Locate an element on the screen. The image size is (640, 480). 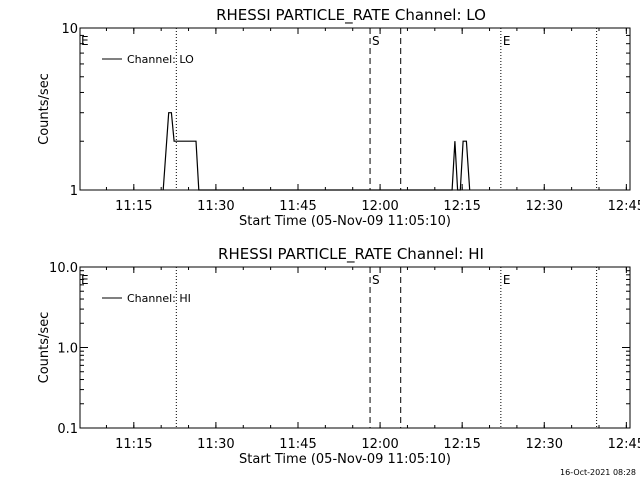
timestamp-footer: 16-Oct-2021 08:28 is located at coordinates (598, 472).